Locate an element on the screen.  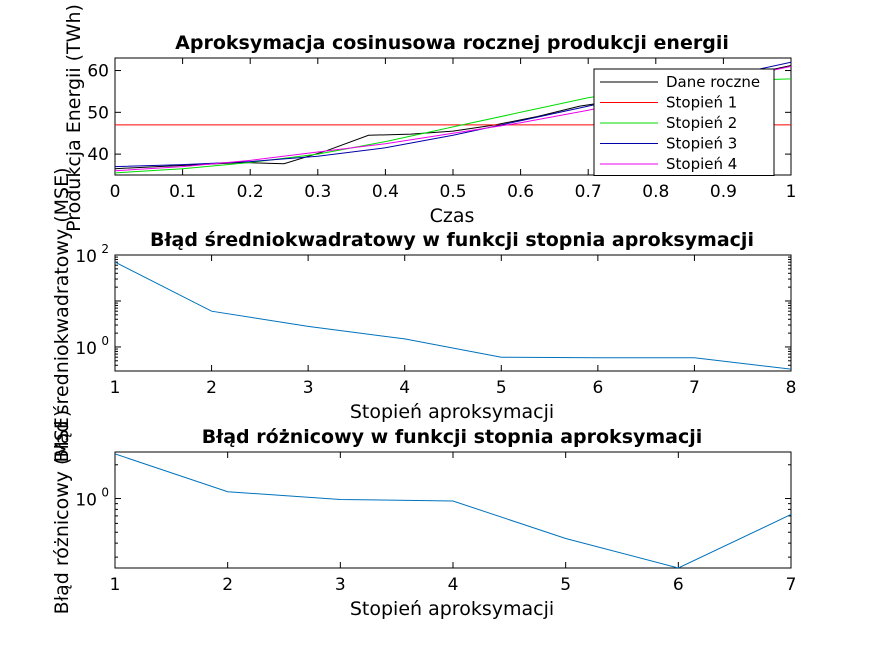
y-tick-label: 10 2 is located at coordinates (92, 254).